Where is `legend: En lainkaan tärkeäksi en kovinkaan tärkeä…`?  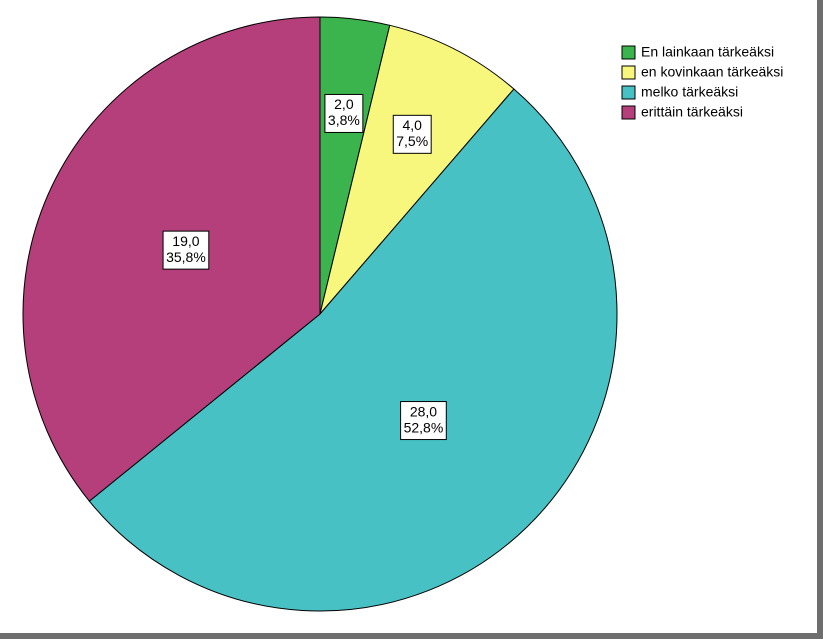
legend: En lainkaan tärkeäksi en kovinkaan tärkeä… is located at coordinates (702, 82).